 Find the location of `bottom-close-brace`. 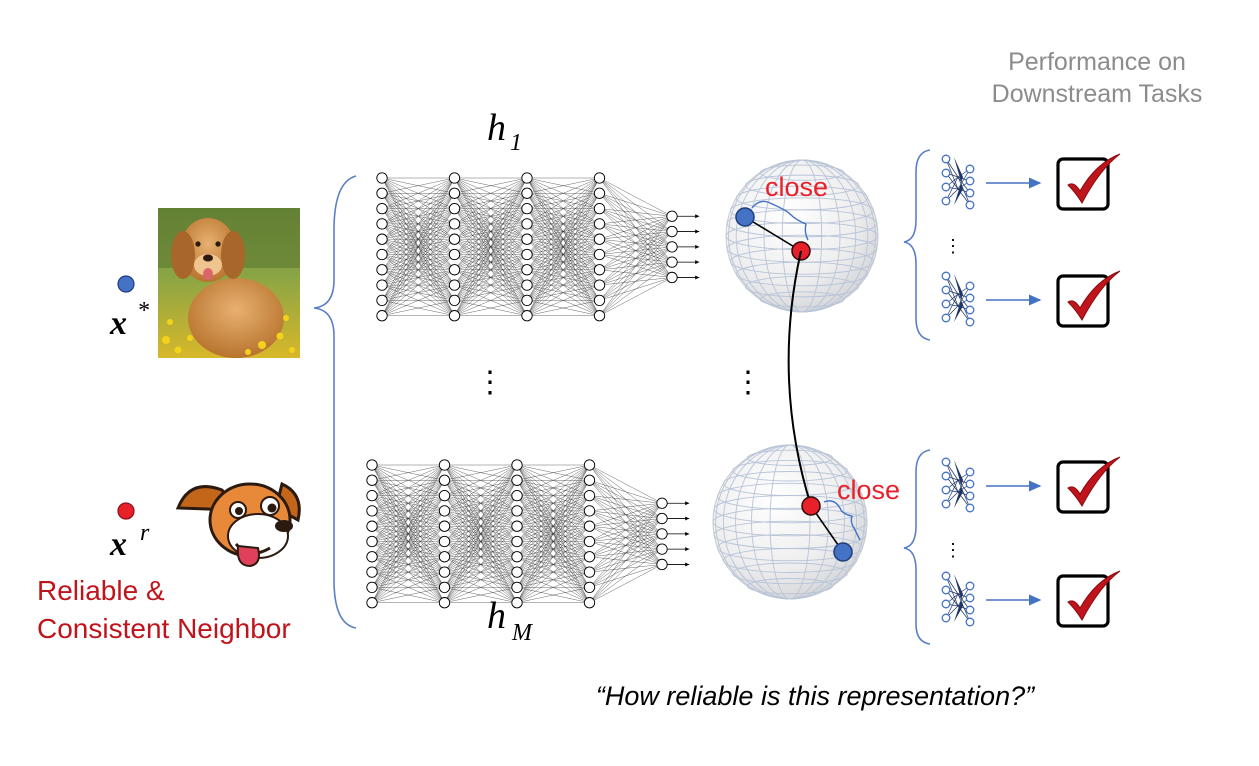

bottom-close-brace is located at coordinates (842, 520).